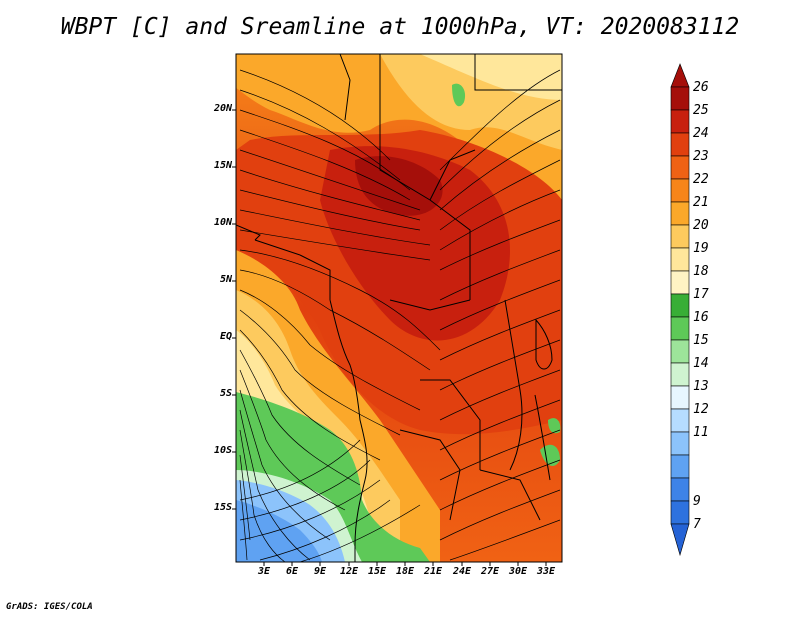 The height and width of the screenshot is (618, 800). Describe the element at coordinates (701, 294) in the screenshot. I see `colorbar-label: 17` at that location.